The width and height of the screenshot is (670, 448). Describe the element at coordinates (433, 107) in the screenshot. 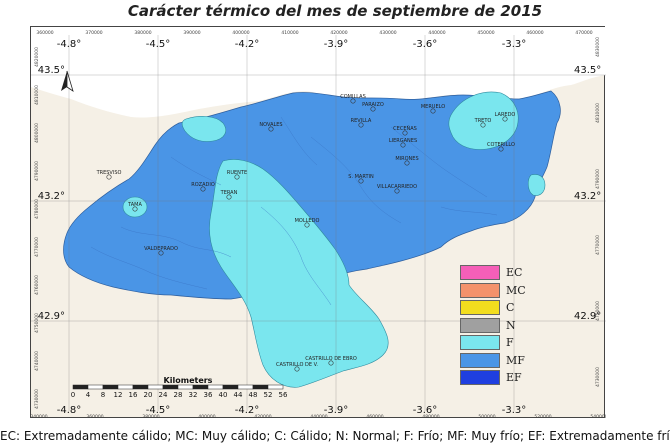

I see `place-label: MERUELO` at that location.